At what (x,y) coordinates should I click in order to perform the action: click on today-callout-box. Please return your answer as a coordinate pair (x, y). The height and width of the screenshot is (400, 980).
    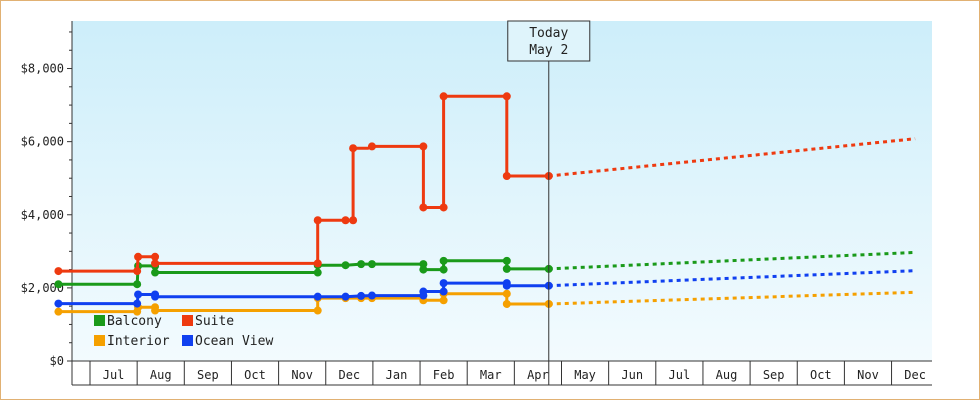
    Looking at the image, I should click on (549, 41).